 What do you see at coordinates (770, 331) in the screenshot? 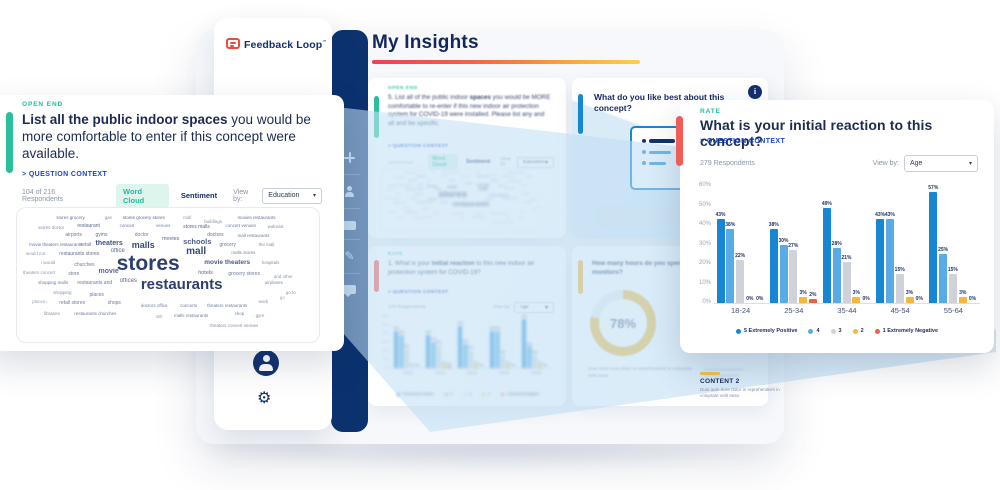
I see `legend-label: 5 Extremely Positive` at bounding box center [770, 331].